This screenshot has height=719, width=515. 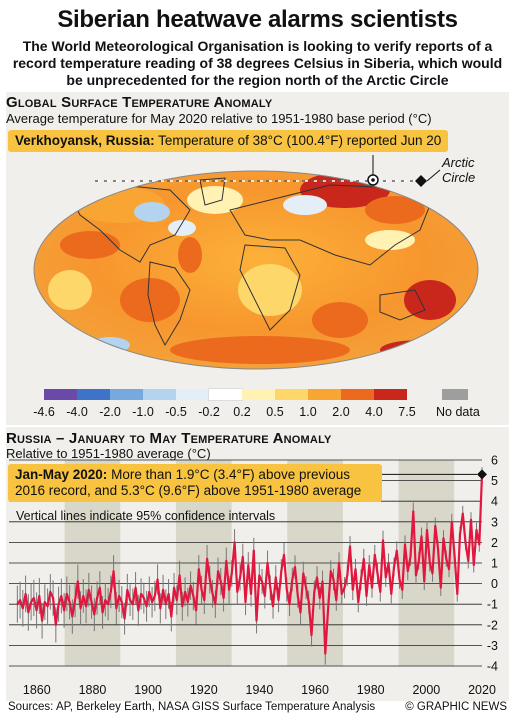 I want to click on x-tick-label: 2020, so click(x=482, y=690).